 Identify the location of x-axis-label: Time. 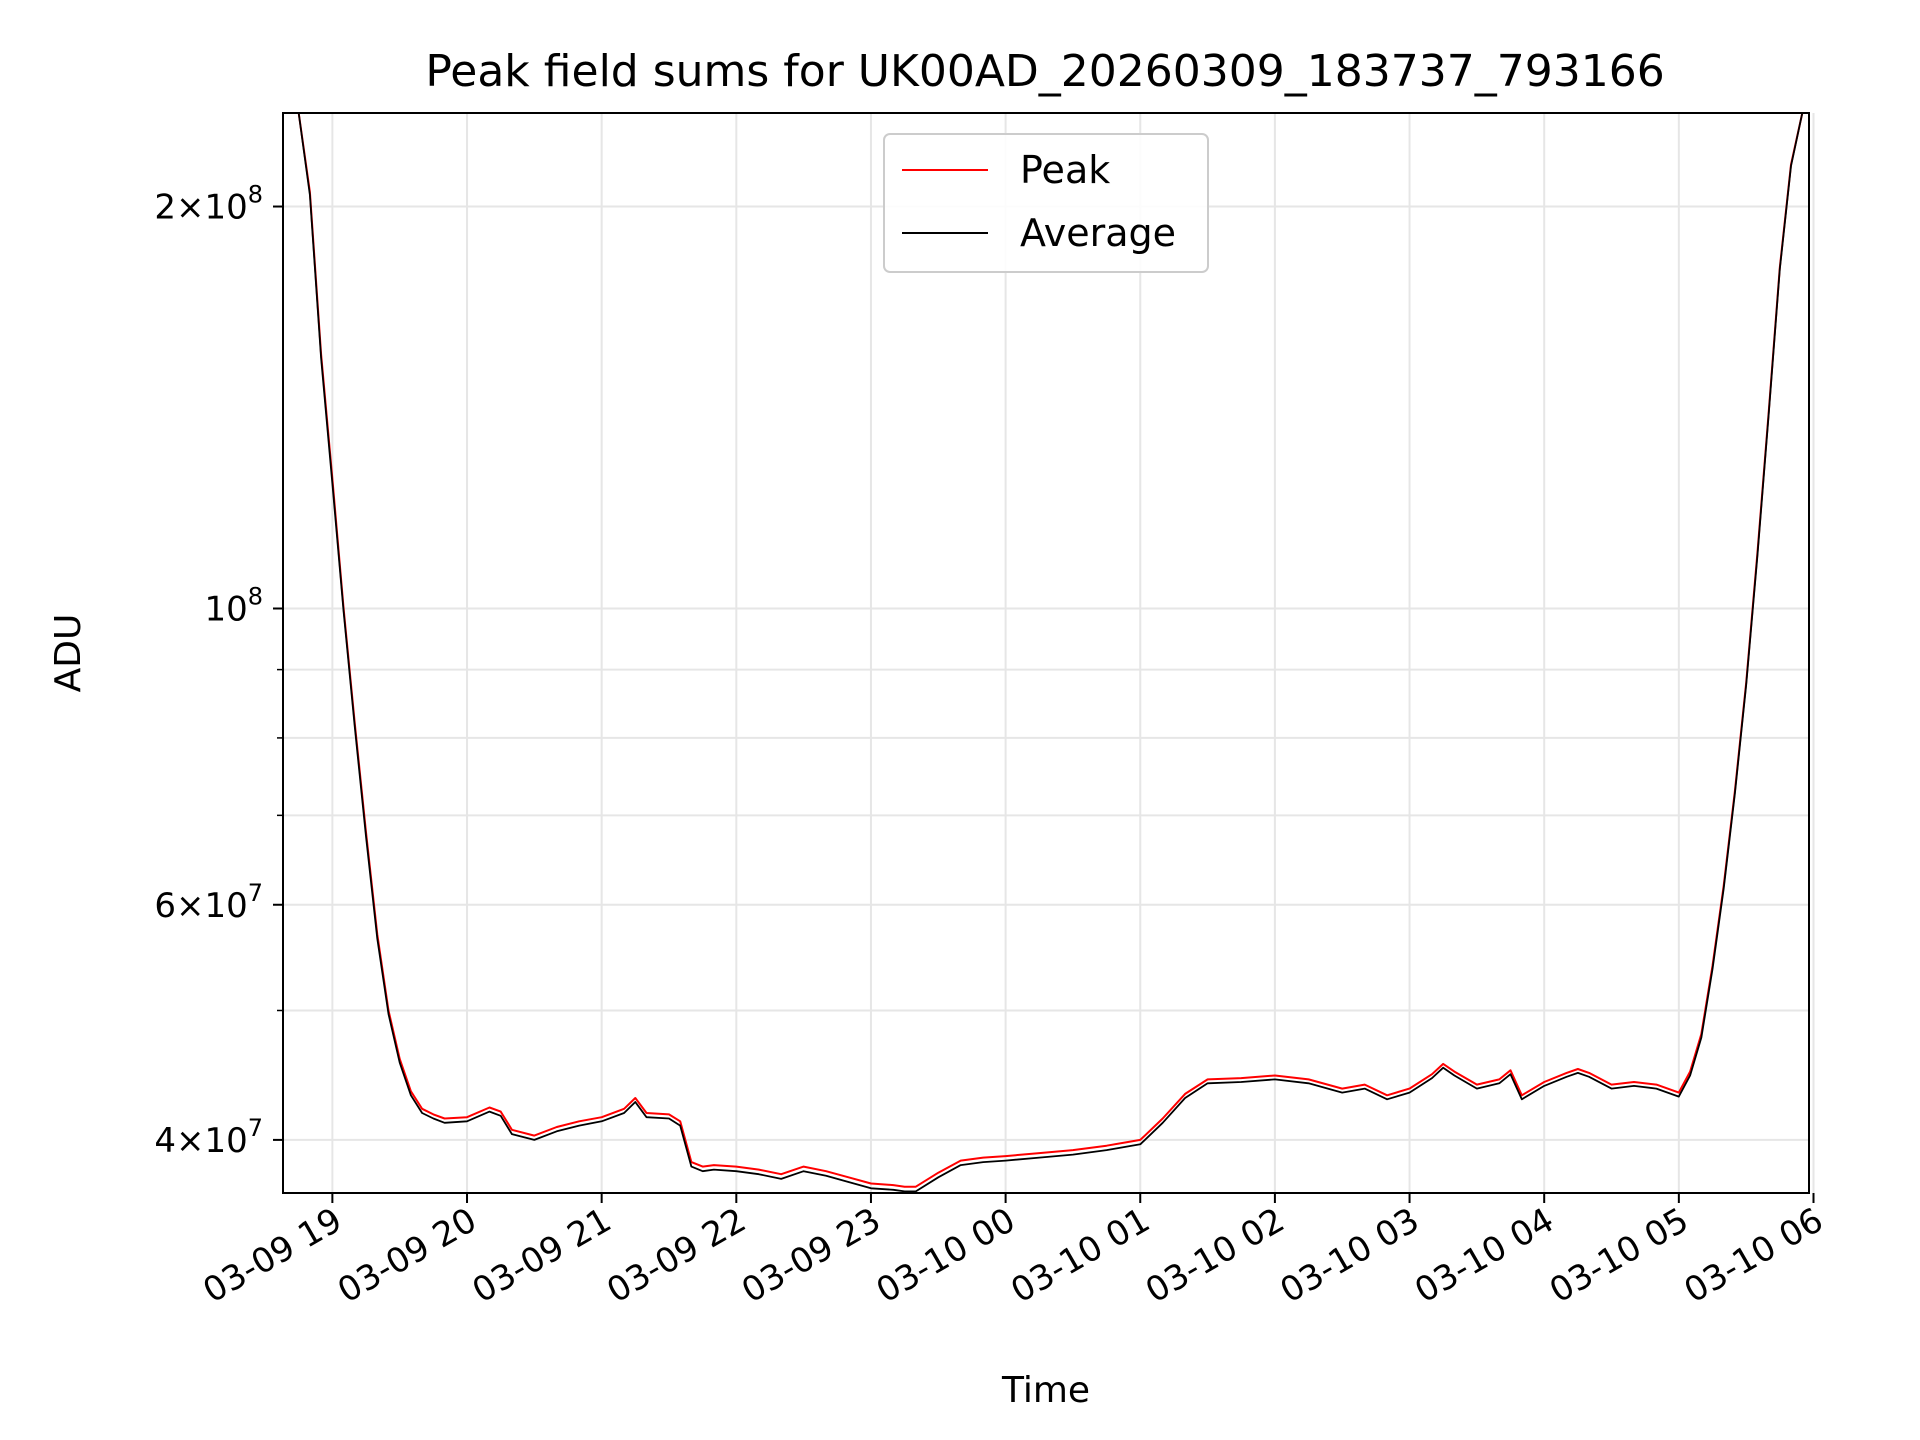
(1045, 1390).